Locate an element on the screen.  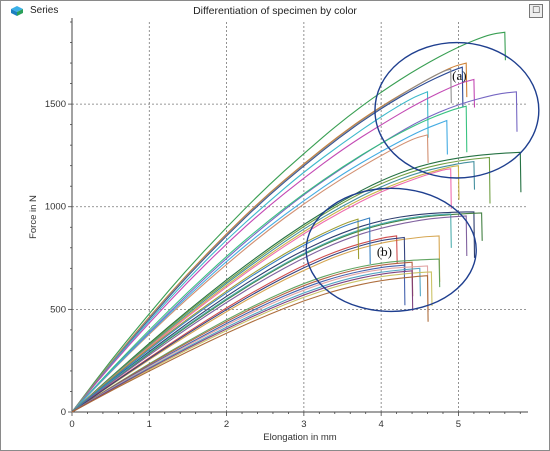
x-tick-label: 4 is located at coordinates (381, 424).